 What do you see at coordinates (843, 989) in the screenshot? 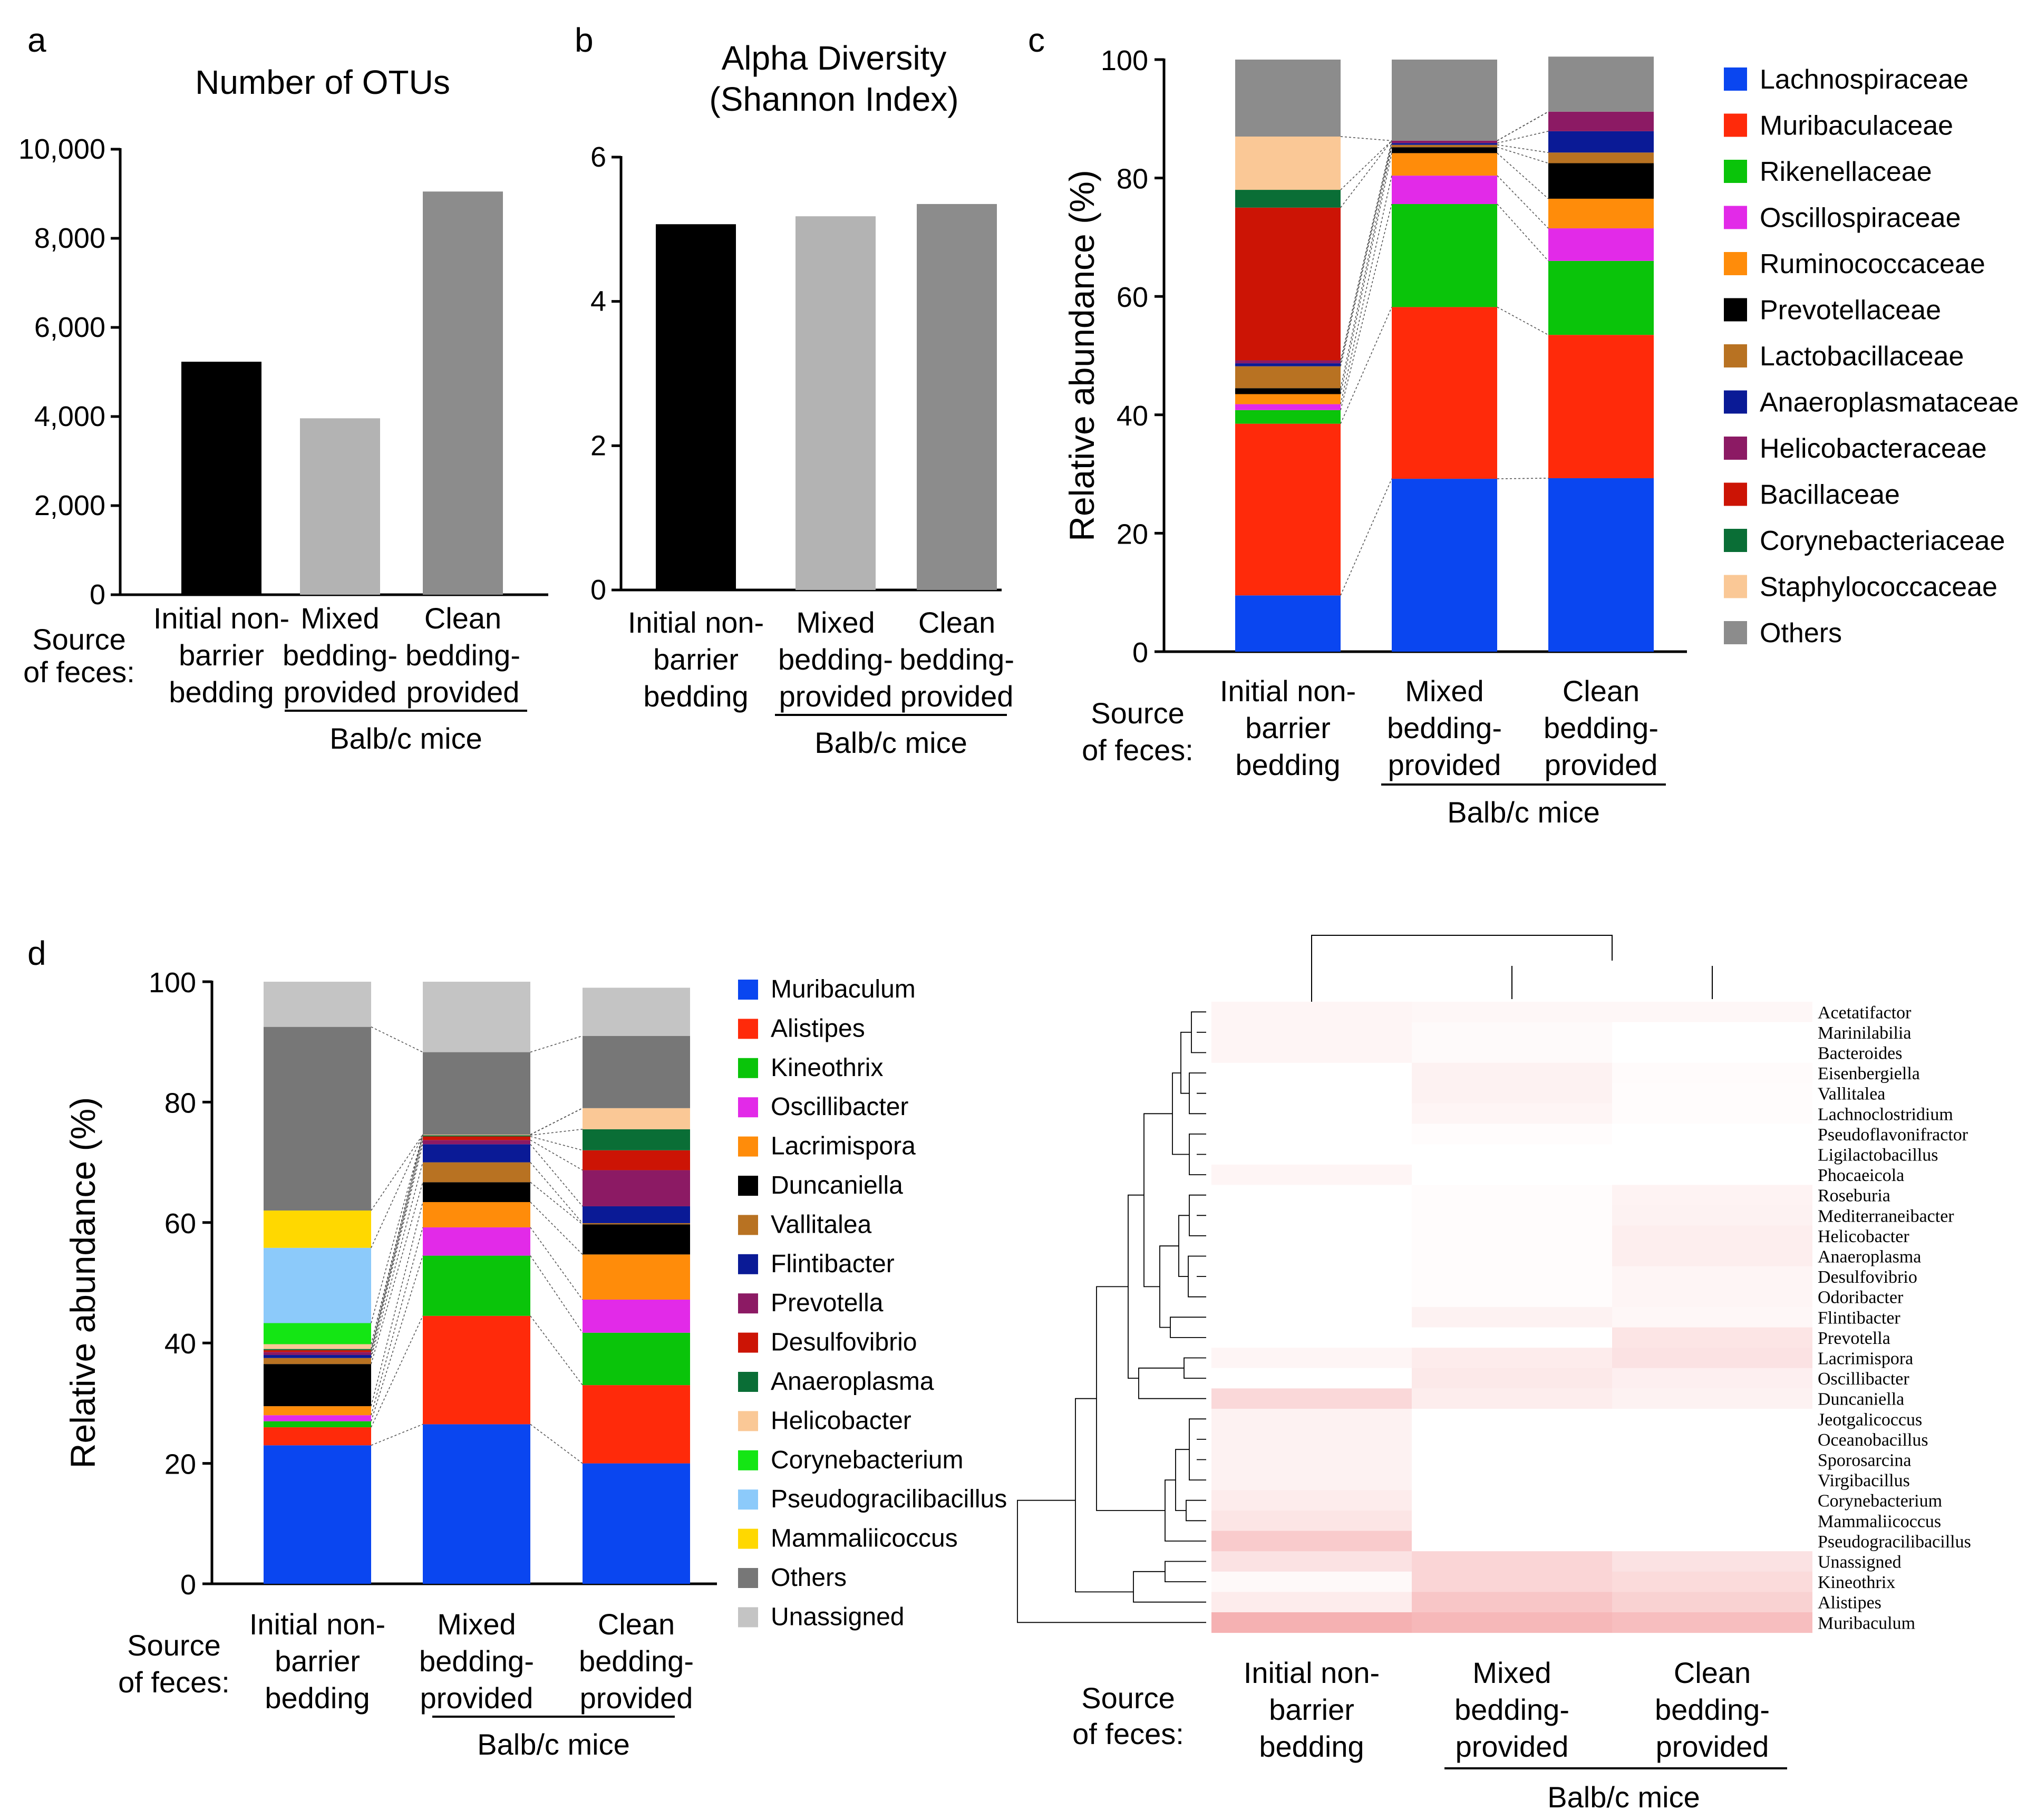
I see `legend-label: Muribaculum` at bounding box center [843, 989].